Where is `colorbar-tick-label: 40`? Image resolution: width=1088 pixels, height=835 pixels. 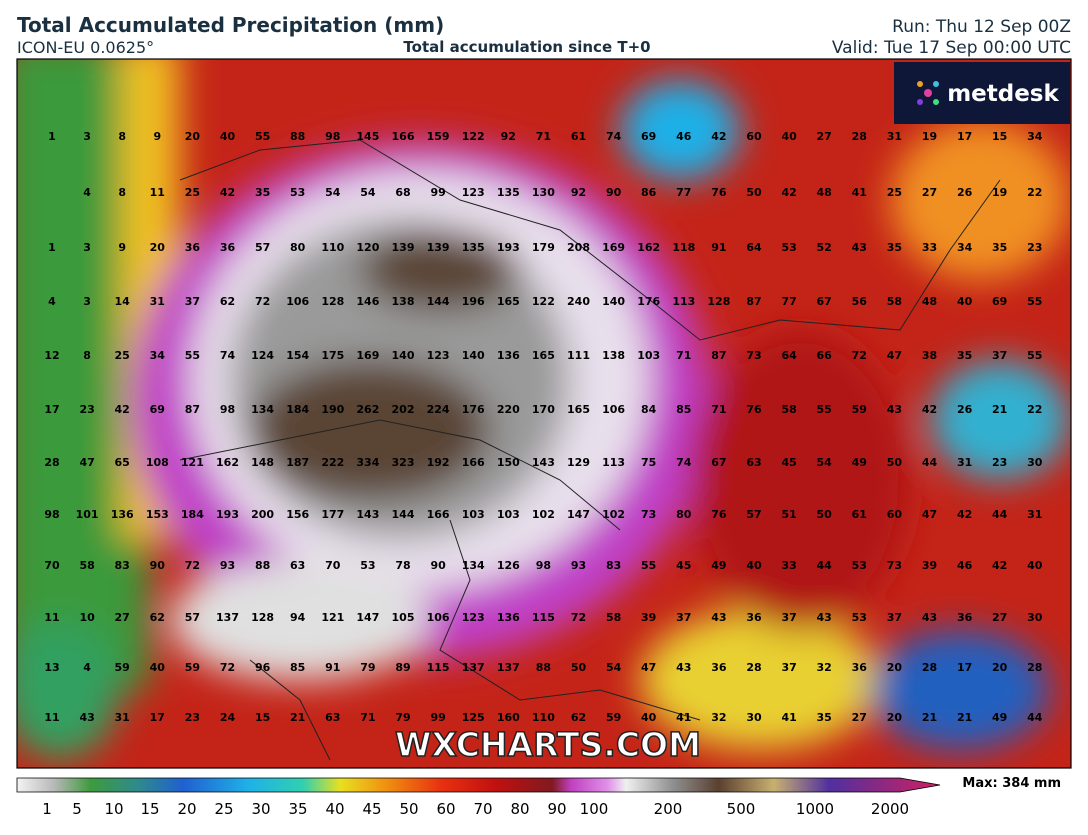 colorbar-tick-label: 40 is located at coordinates (334, 809).